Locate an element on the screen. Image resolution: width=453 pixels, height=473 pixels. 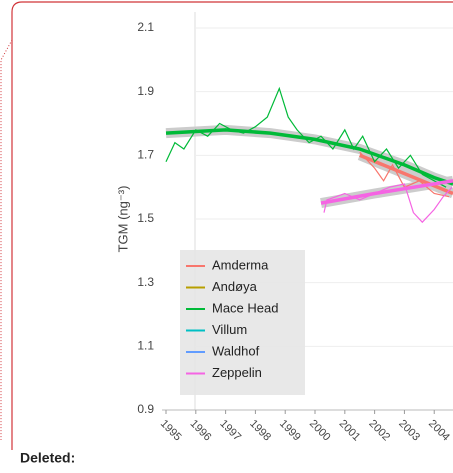
y-tick-label: 1.3 is located at coordinates (145, 282).